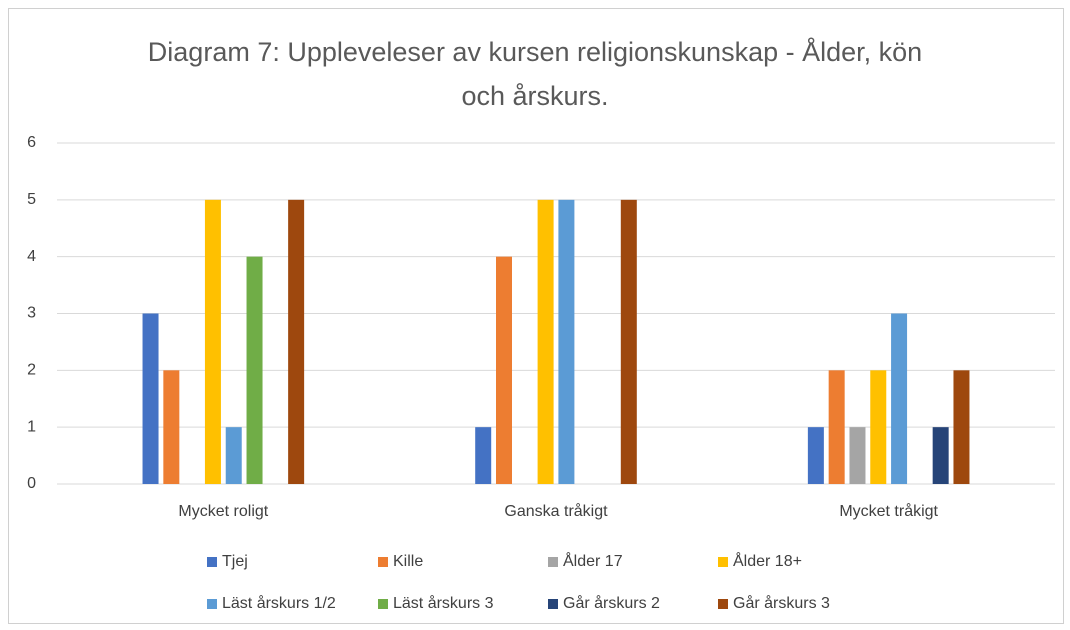 Image resolution: width=1070 pixels, height=630 pixels. I want to click on legend-label: Kille, so click(408, 561).